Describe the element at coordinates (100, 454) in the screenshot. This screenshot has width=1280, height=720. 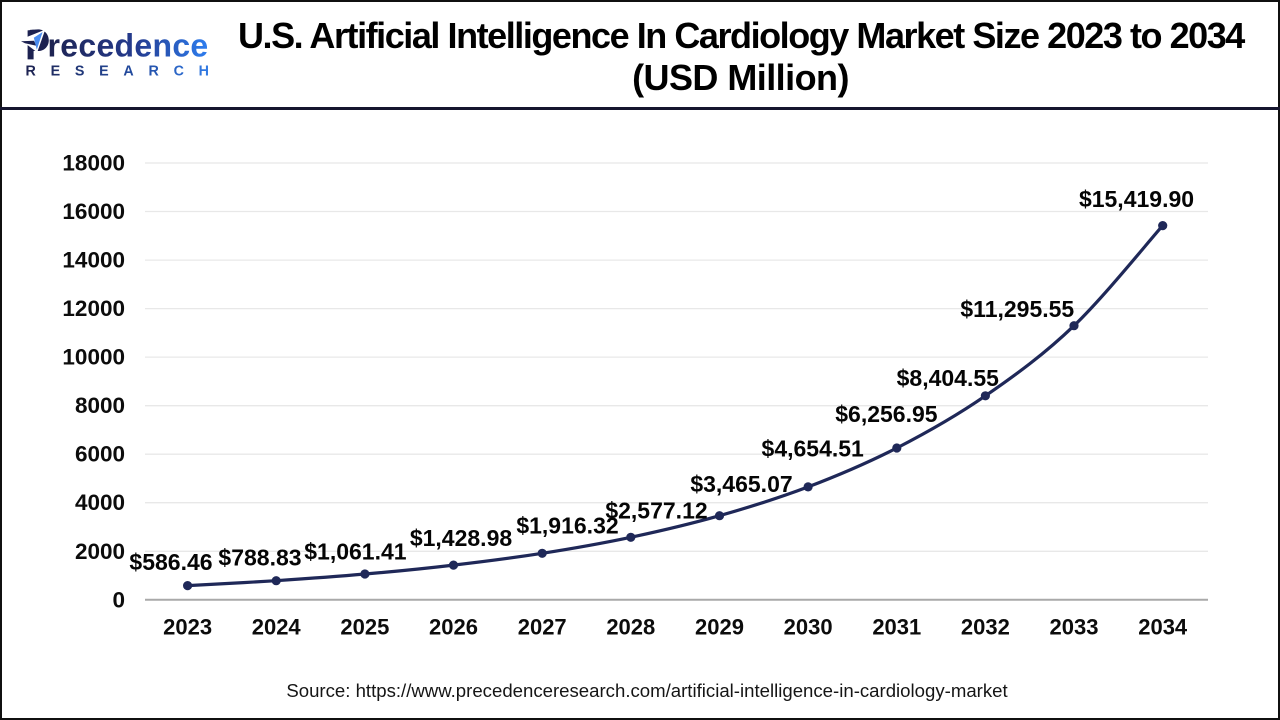
I see `svg-text: 6000` at that location.